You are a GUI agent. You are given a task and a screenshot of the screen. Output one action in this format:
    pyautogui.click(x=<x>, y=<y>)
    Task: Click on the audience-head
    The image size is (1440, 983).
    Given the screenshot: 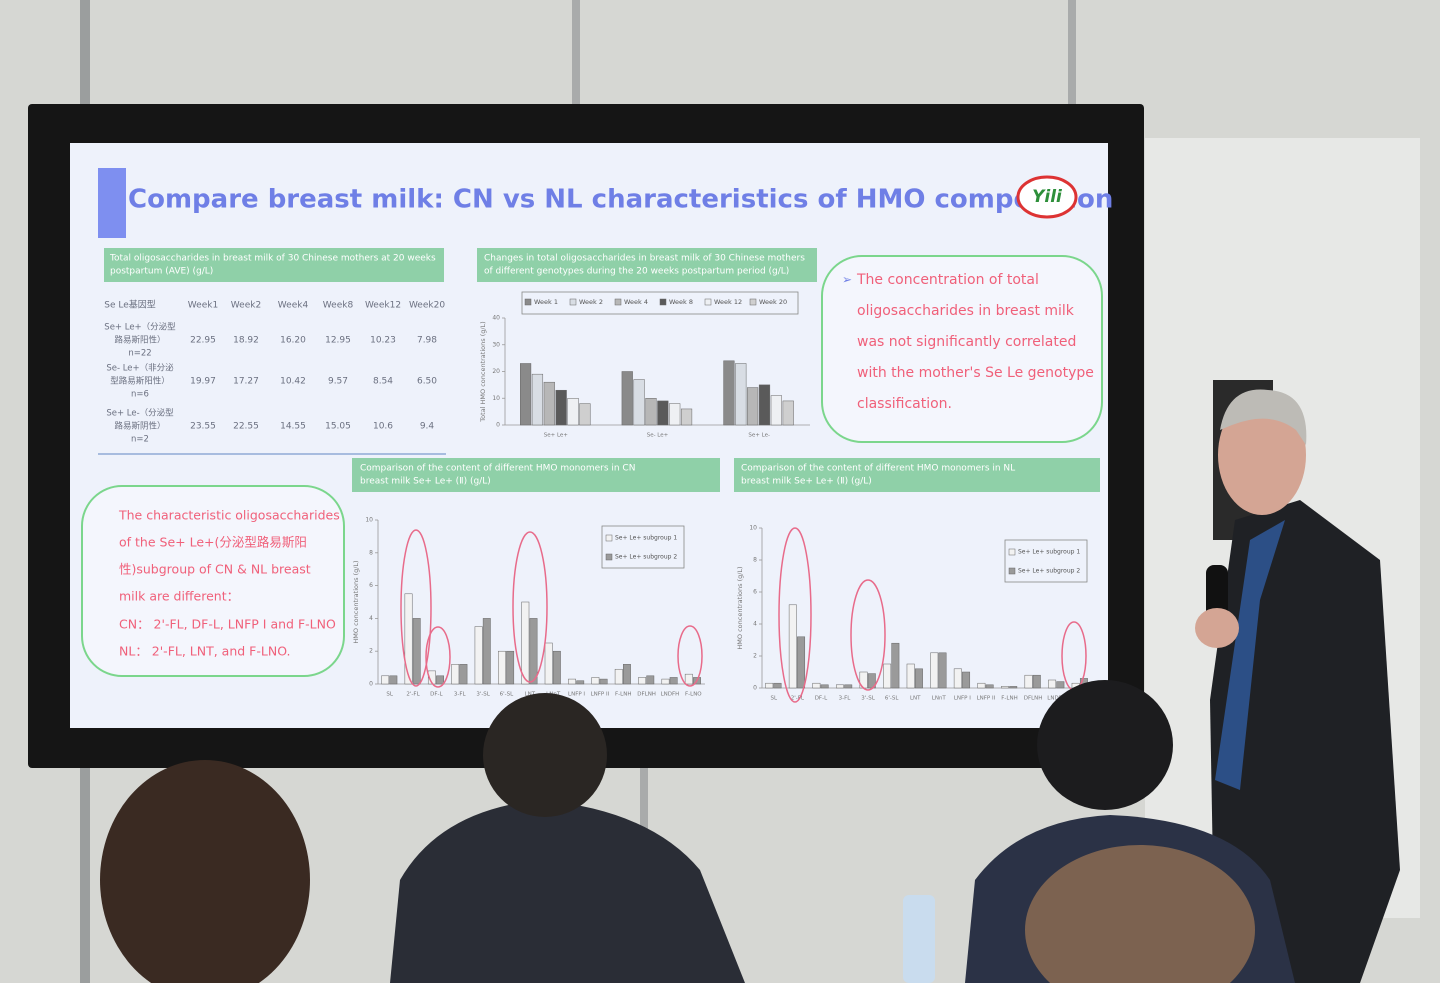 What is the action you would take?
    pyautogui.click(x=1140, y=914)
    